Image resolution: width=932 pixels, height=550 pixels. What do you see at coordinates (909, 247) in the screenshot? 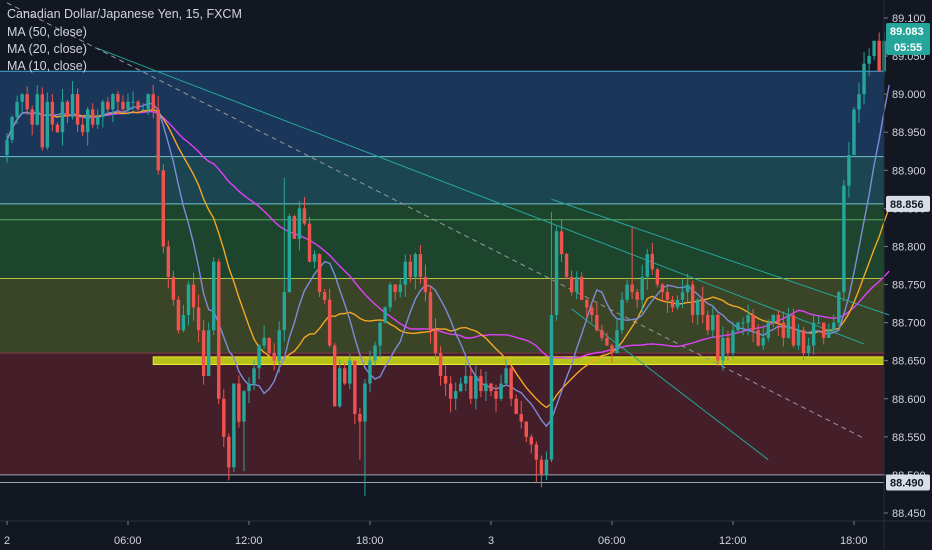
I see `price-tick-label: 88.800` at bounding box center [909, 247].